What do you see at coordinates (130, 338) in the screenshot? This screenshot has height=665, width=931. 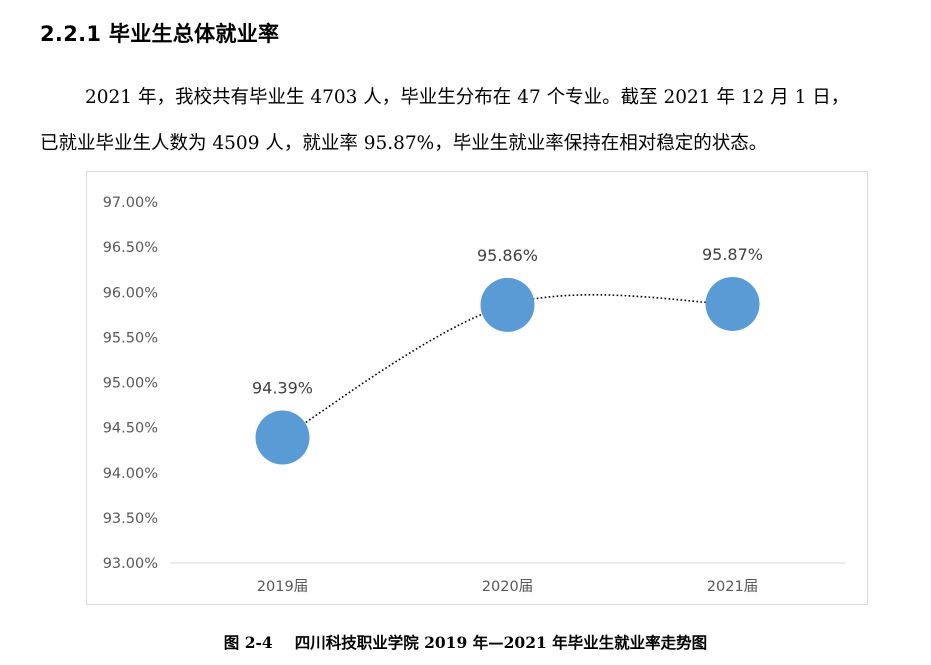 I see `y-tick-label: 95.50%` at bounding box center [130, 338].